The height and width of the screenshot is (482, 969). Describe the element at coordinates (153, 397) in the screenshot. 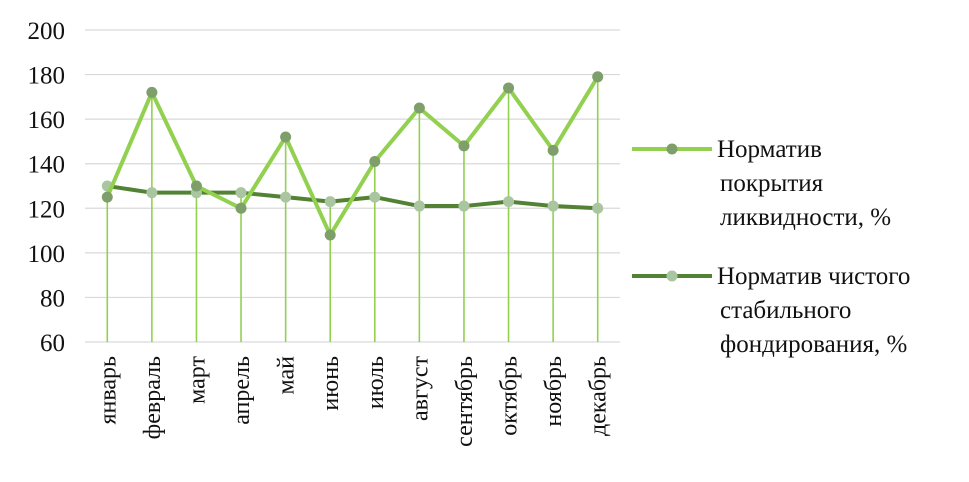

I see `x-tick-label: февраль` at that location.